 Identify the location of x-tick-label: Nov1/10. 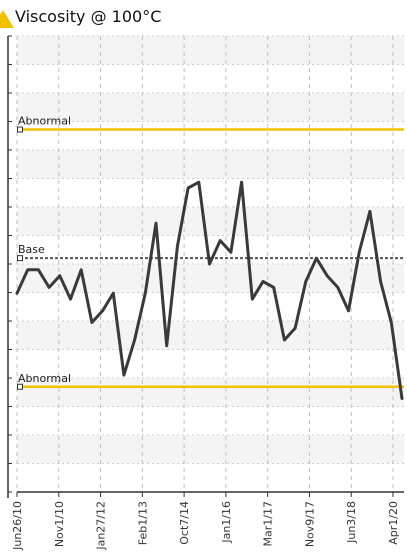
(59, 524).